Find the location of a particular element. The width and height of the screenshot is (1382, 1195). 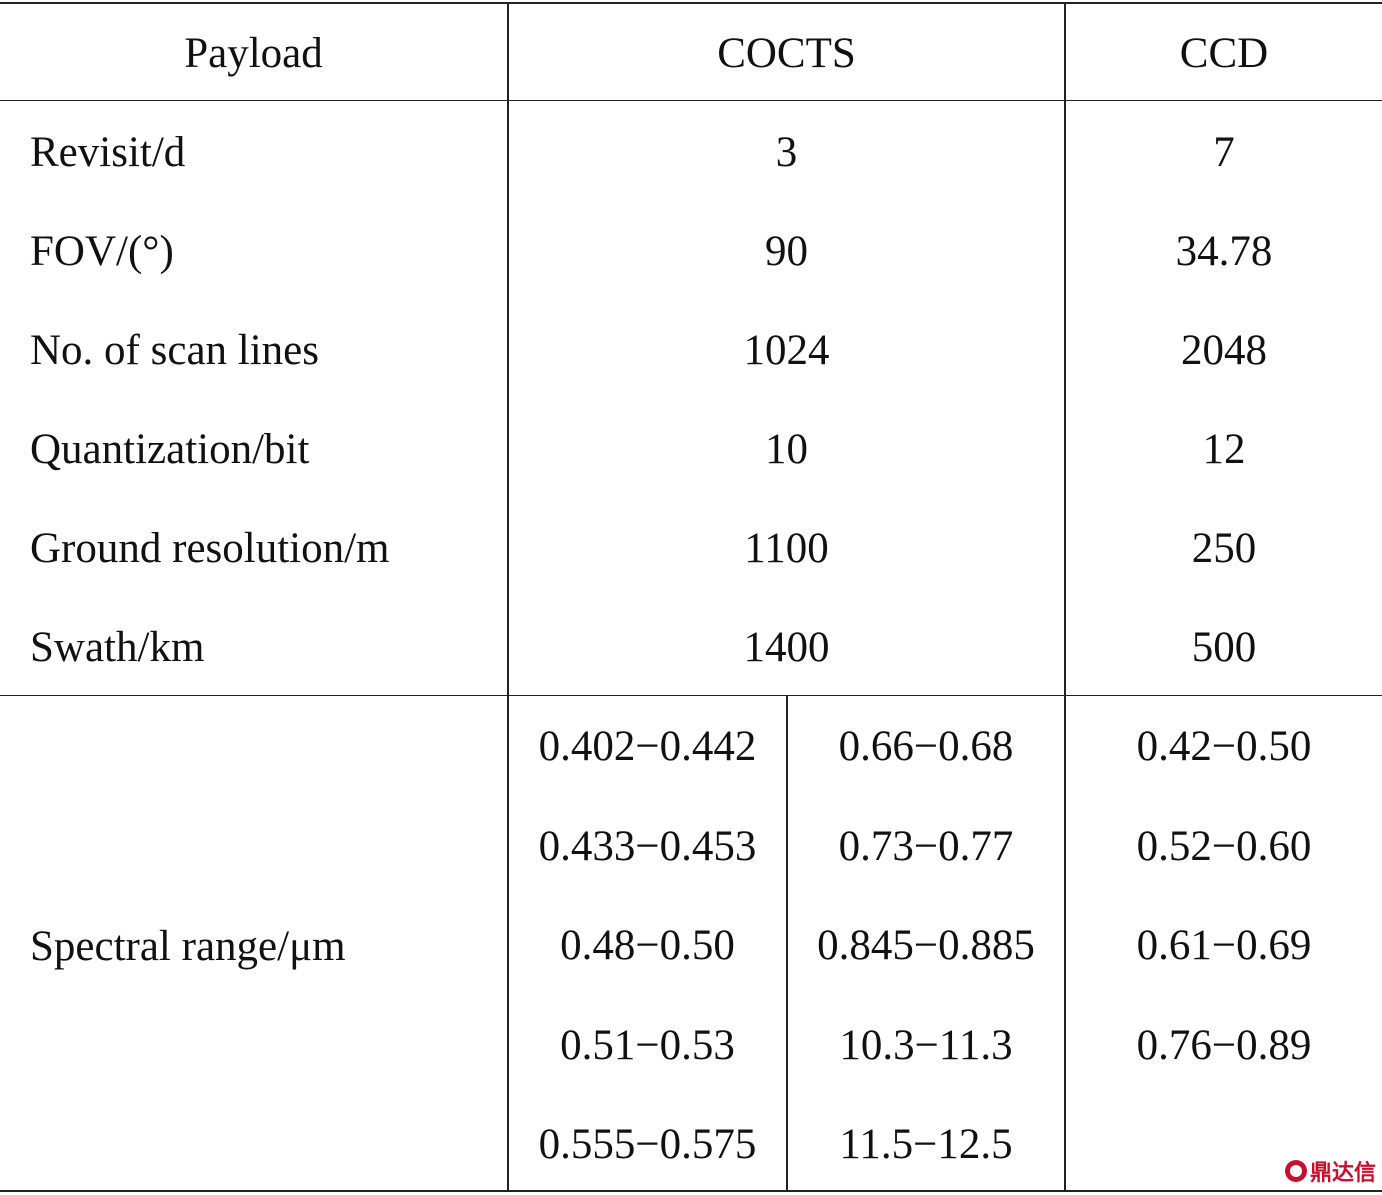

row-label-fov: FOV/(°) is located at coordinates (102, 251).